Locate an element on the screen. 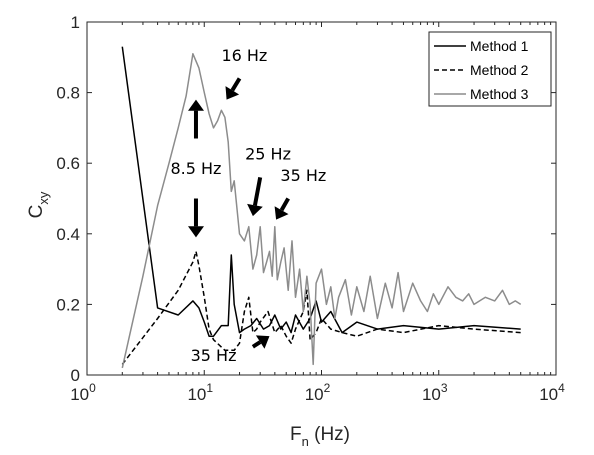 The height and width of the screenshot is (455, 594). legend-label-method-2: Method 2 is located at coordinates (499, 70).